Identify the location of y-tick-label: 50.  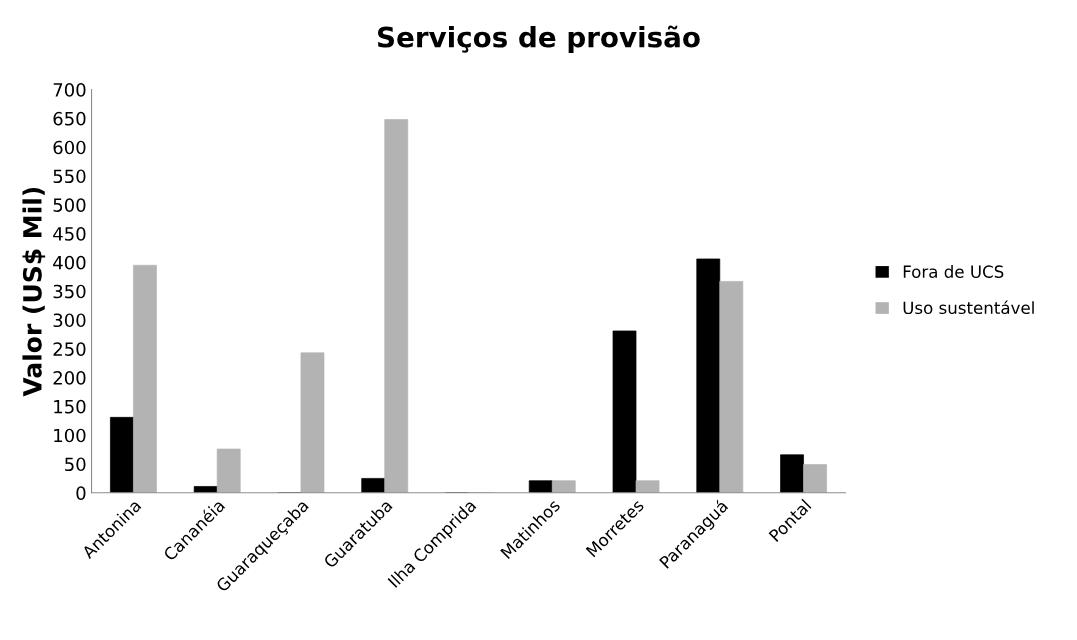
(75, 464).